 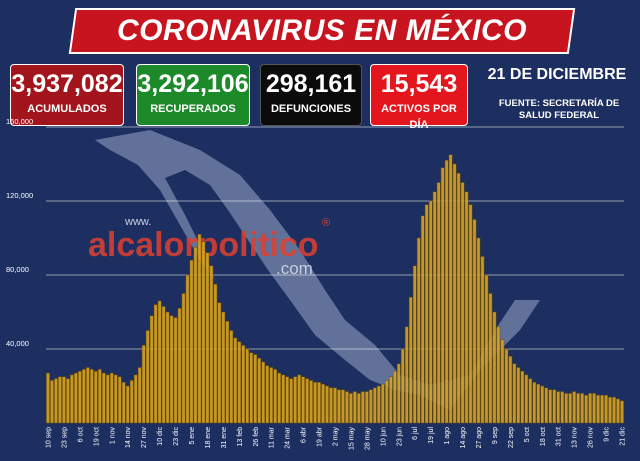 What do you see at coordinates (288, 437) in the screenshot?
I see `x-tick-label: 24 mar` at bounding box center [288, 437].